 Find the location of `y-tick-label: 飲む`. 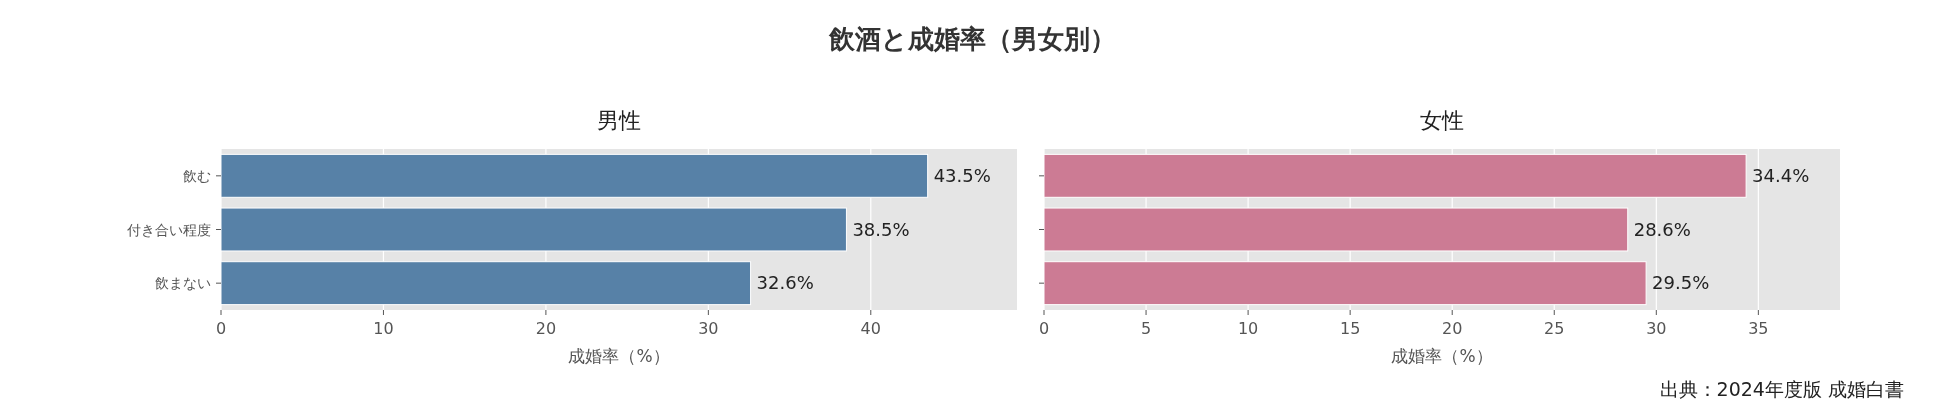

y-tick-label: 飲む is located at coordinates (197, 175).